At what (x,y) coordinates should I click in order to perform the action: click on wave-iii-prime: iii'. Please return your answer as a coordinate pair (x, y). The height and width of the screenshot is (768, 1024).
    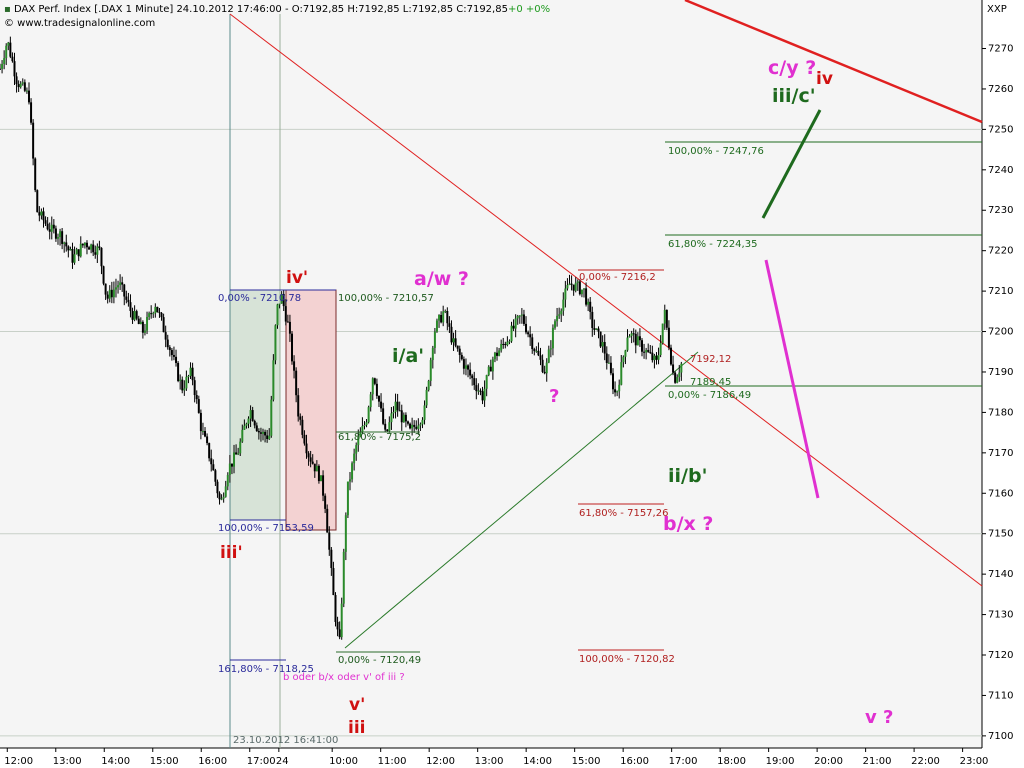
    Looking at the image, I should click on (231, 553).